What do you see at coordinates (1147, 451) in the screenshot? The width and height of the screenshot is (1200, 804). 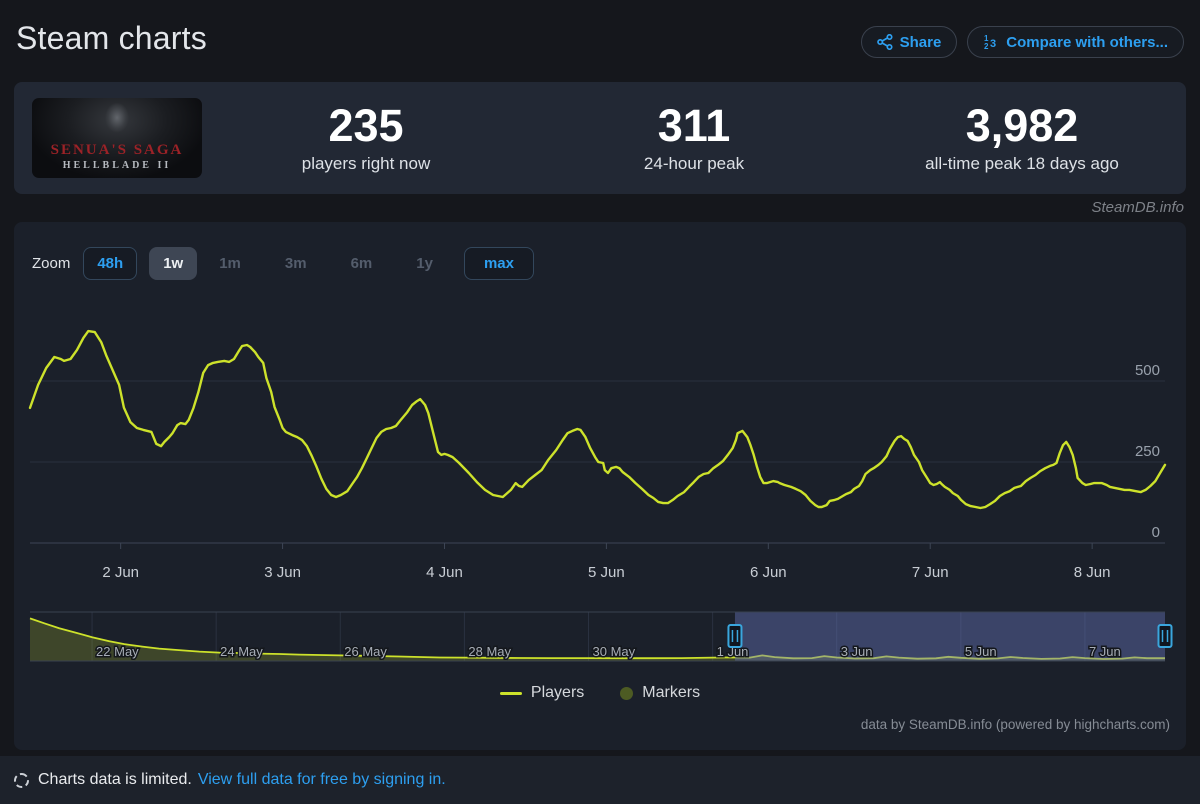 I see `y-axis-label-250: 250` at bounding box center [1147, 451].